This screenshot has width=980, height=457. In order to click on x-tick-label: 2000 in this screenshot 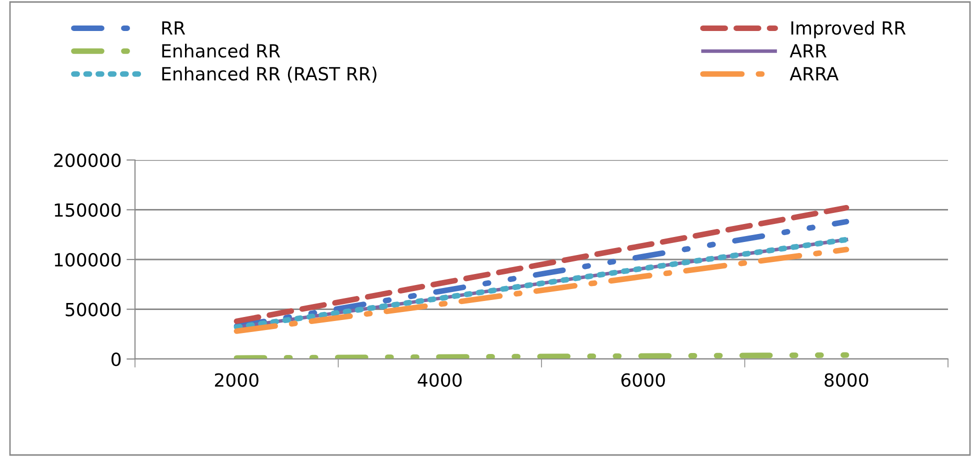, I will do `click(236, 380)`.